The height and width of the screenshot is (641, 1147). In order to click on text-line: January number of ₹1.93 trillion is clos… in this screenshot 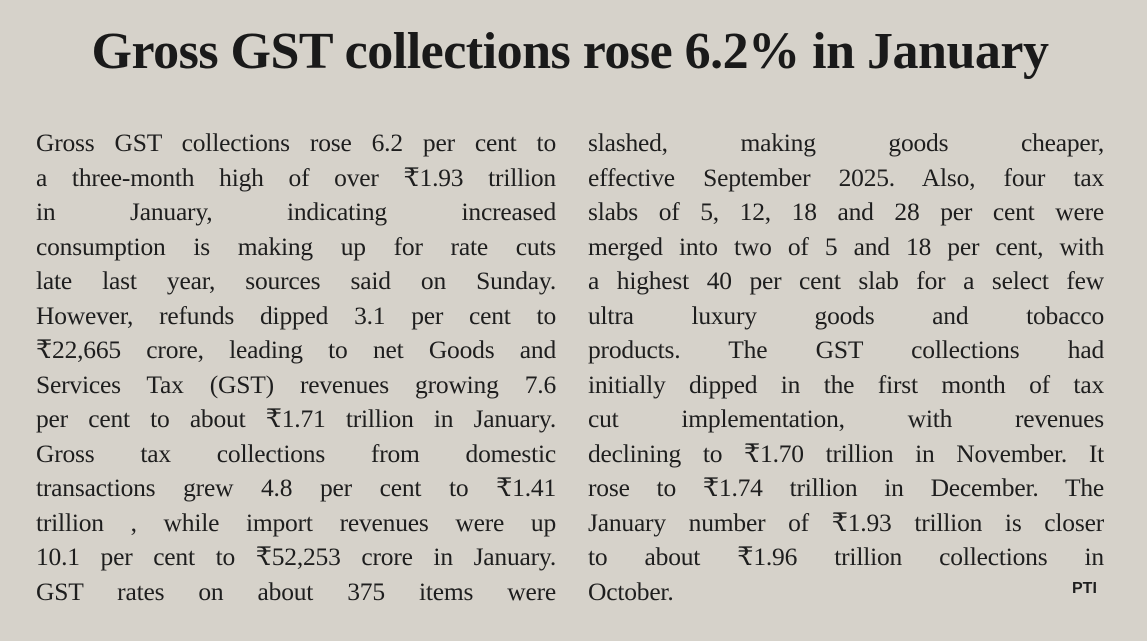, I will do `click(846, 522)`.